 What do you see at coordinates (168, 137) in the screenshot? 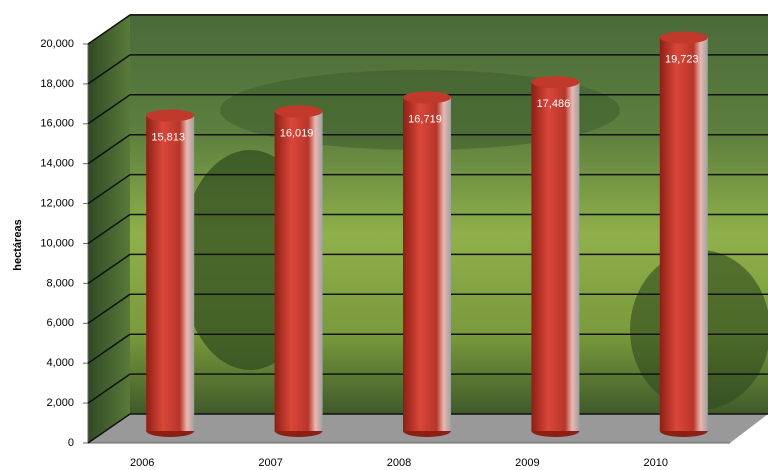
I see `value-label: 15,813` at bounding box center [168, 137].